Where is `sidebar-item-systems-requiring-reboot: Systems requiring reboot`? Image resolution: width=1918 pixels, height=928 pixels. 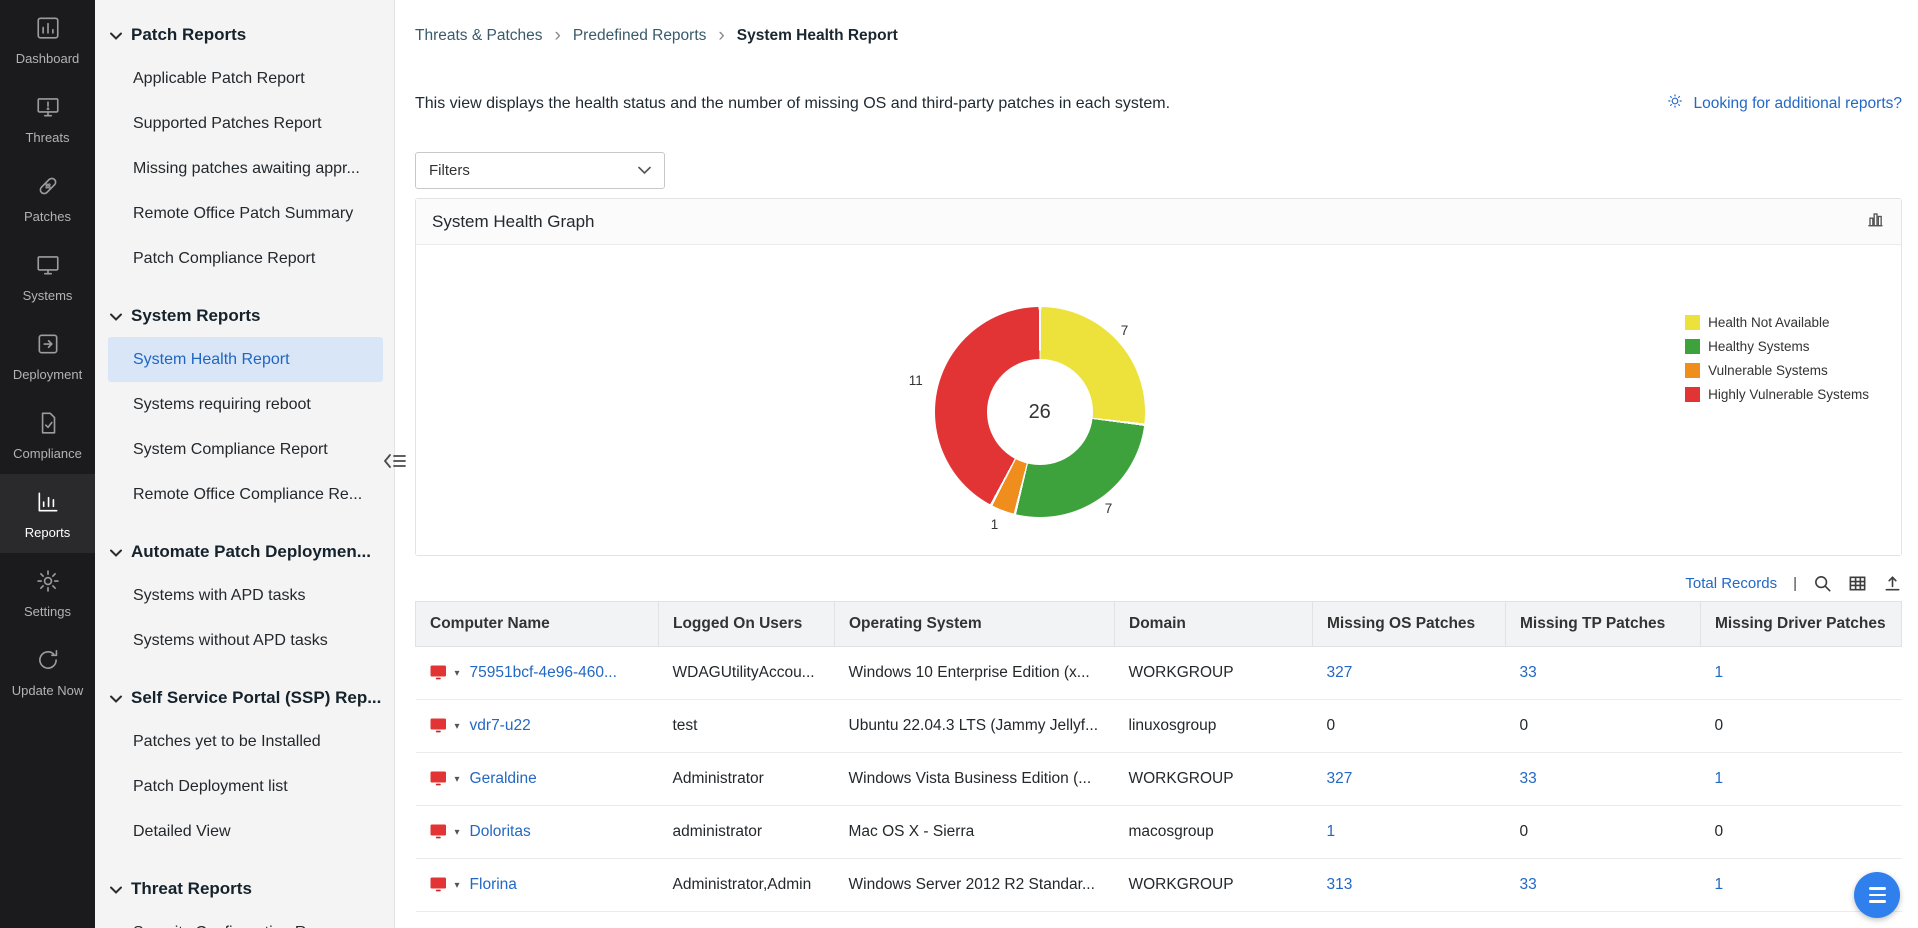
sidebar-item-systems-requiring-reboot: Systems requiring reboot is located at coordinates (222, 404).